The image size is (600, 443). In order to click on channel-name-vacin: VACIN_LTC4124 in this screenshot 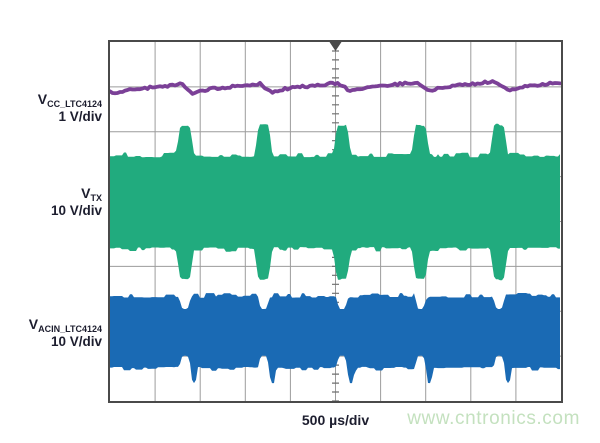, I will do `click(51, 326)`.